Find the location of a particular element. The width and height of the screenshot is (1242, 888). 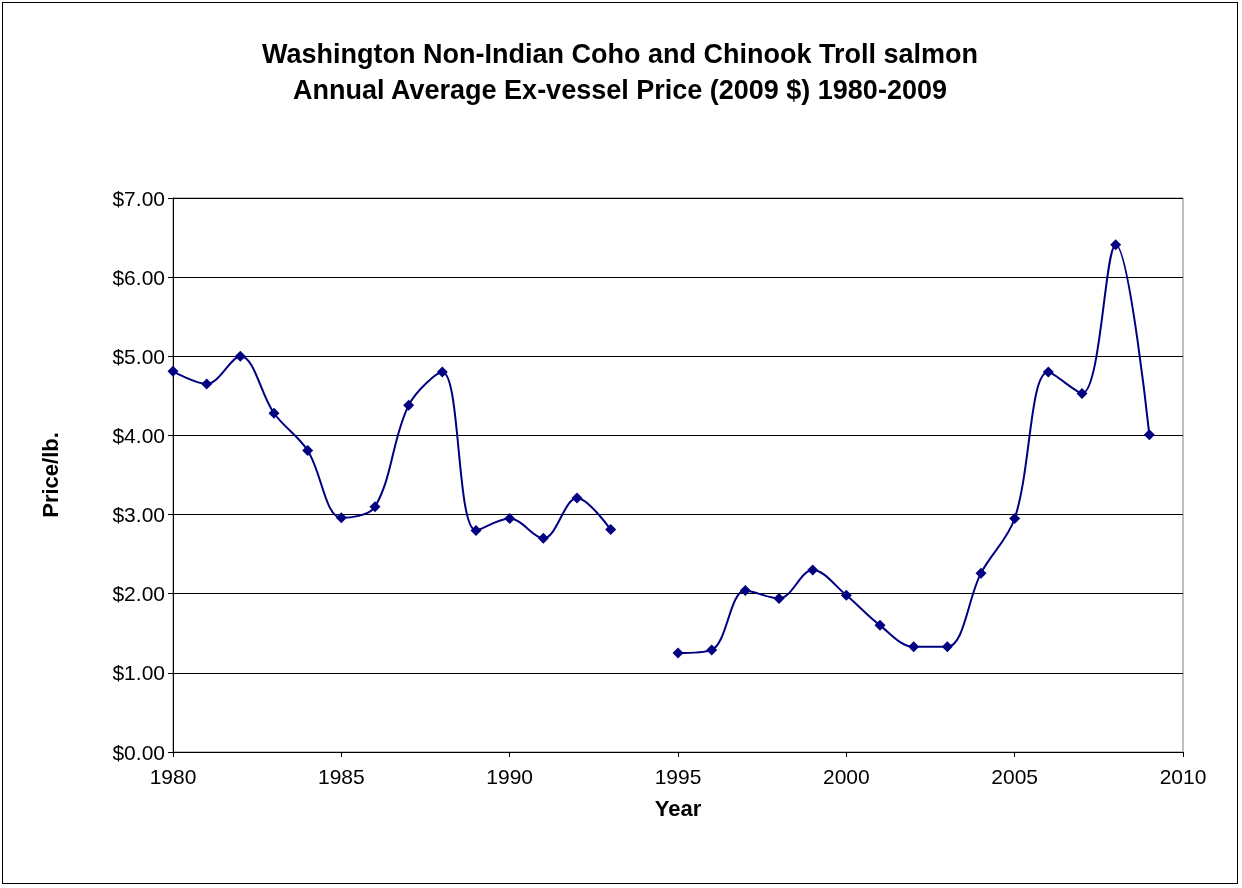

y-tick-label: $7.00 is located at coordinates (138, 198).